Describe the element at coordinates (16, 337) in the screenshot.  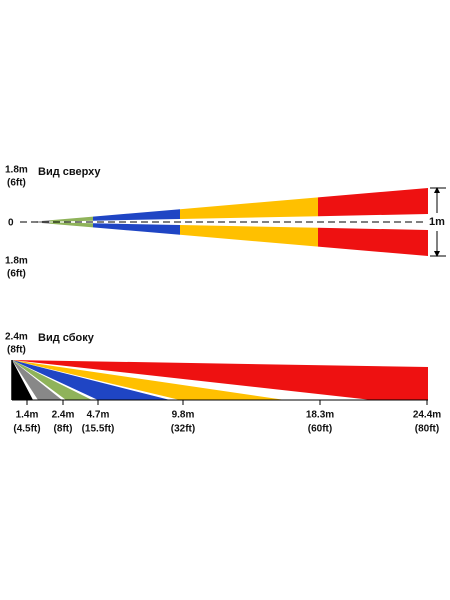
I see `height-metric: 2.4m` at that location.